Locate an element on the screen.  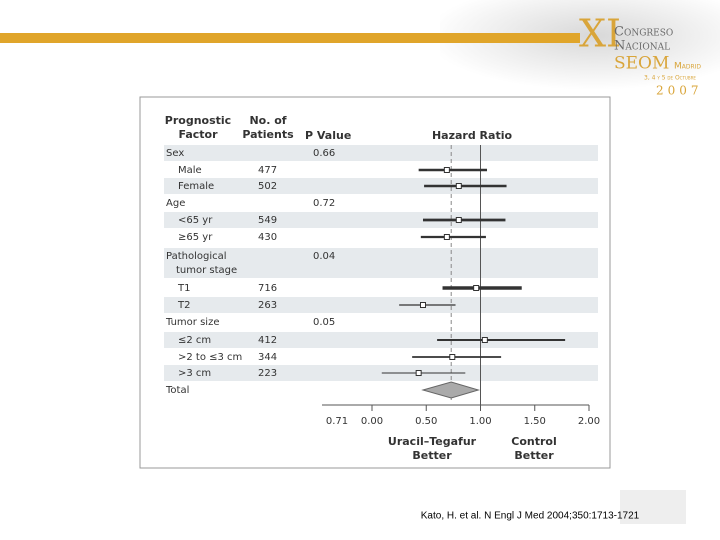
patients: 412 is located at coordinates (267, 340).